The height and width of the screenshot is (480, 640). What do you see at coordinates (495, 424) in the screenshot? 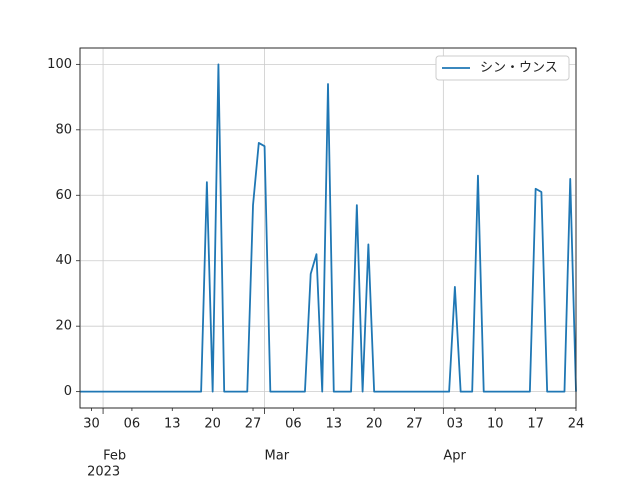
I see `x-tick-label: 10` at bounding box center [495, 424].